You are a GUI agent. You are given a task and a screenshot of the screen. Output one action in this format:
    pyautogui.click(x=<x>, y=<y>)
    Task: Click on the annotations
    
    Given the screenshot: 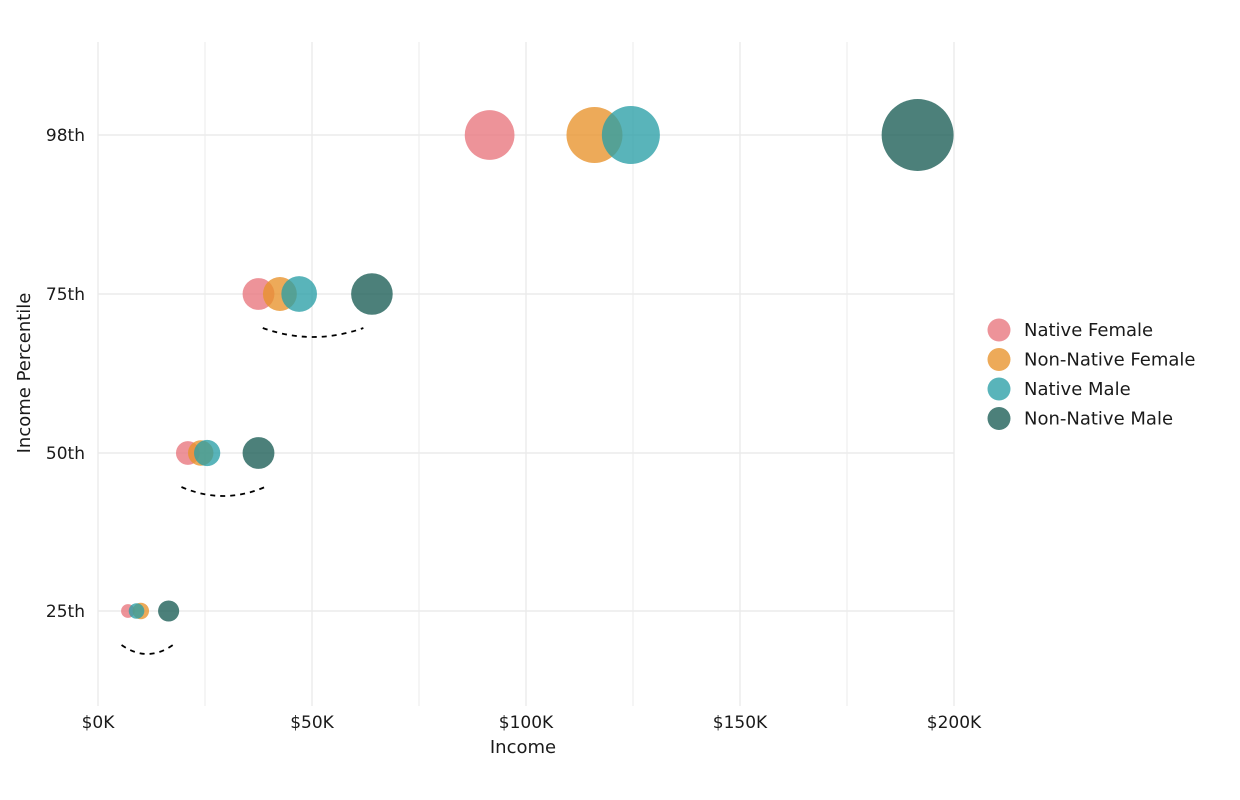 What is the action you would take?
    pyautogui.click(x=242, y=491)
    